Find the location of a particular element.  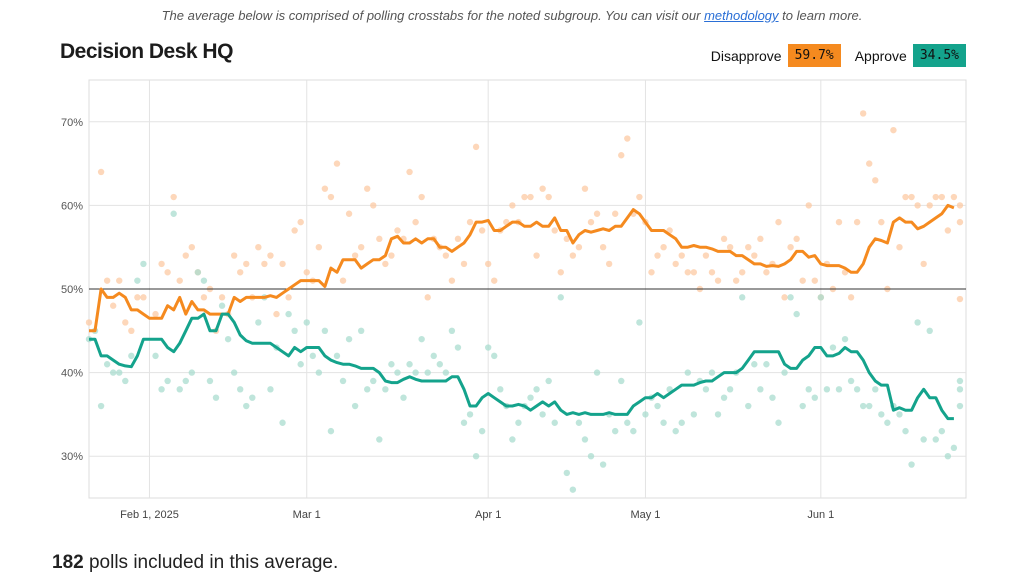

methodology-link: methodology is located at coordinates (741, 15).